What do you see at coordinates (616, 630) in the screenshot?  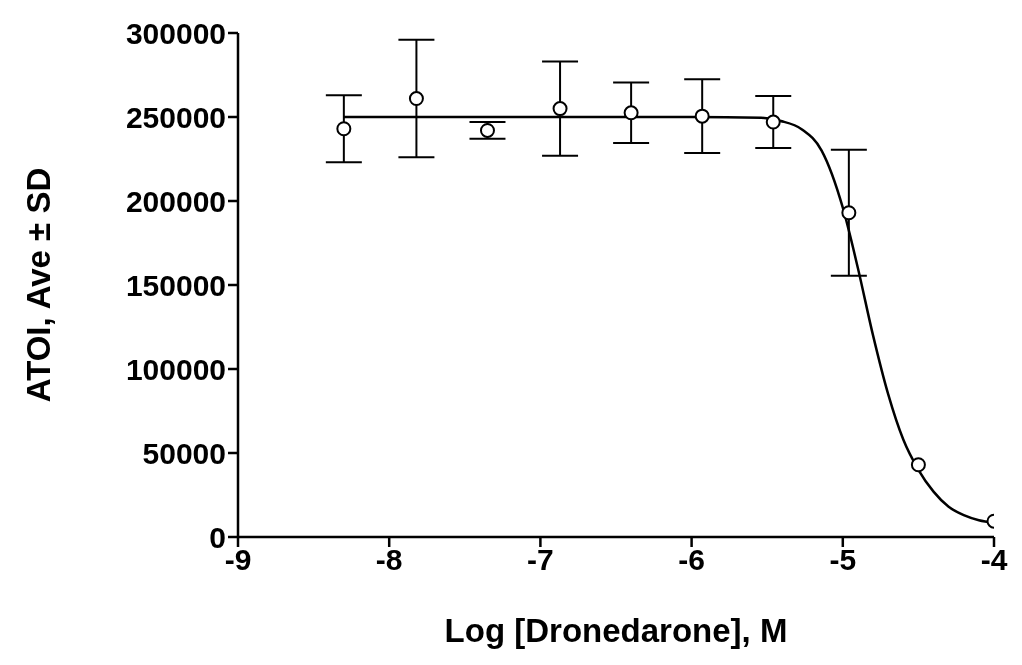 I see `x-axis-title: Log [Dronedarone], M` at bounding box center [616, 630].